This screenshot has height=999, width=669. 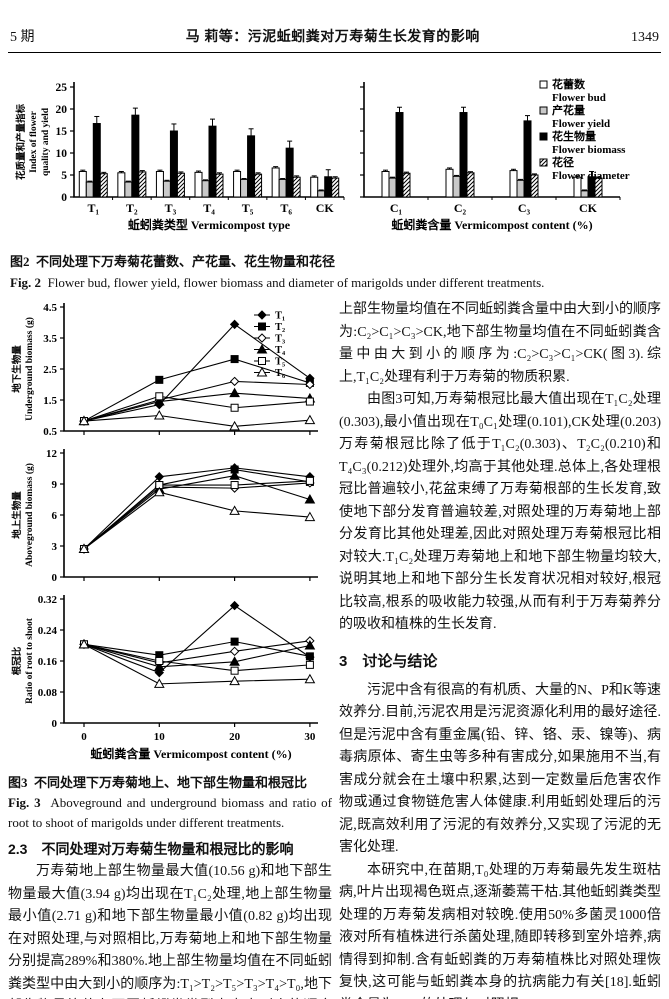 I want to click on section-heading: 3 讨论与结论, so click(x=388, y=661).